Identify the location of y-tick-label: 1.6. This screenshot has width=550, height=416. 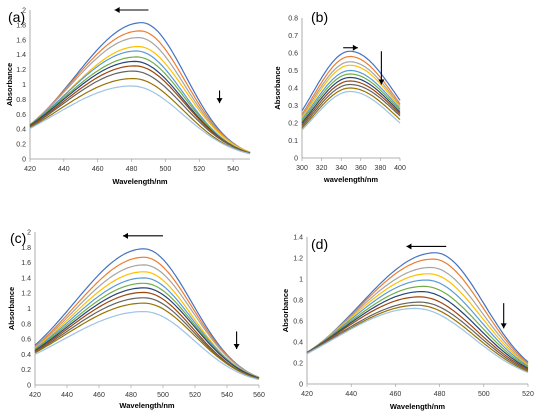
(21, 40).